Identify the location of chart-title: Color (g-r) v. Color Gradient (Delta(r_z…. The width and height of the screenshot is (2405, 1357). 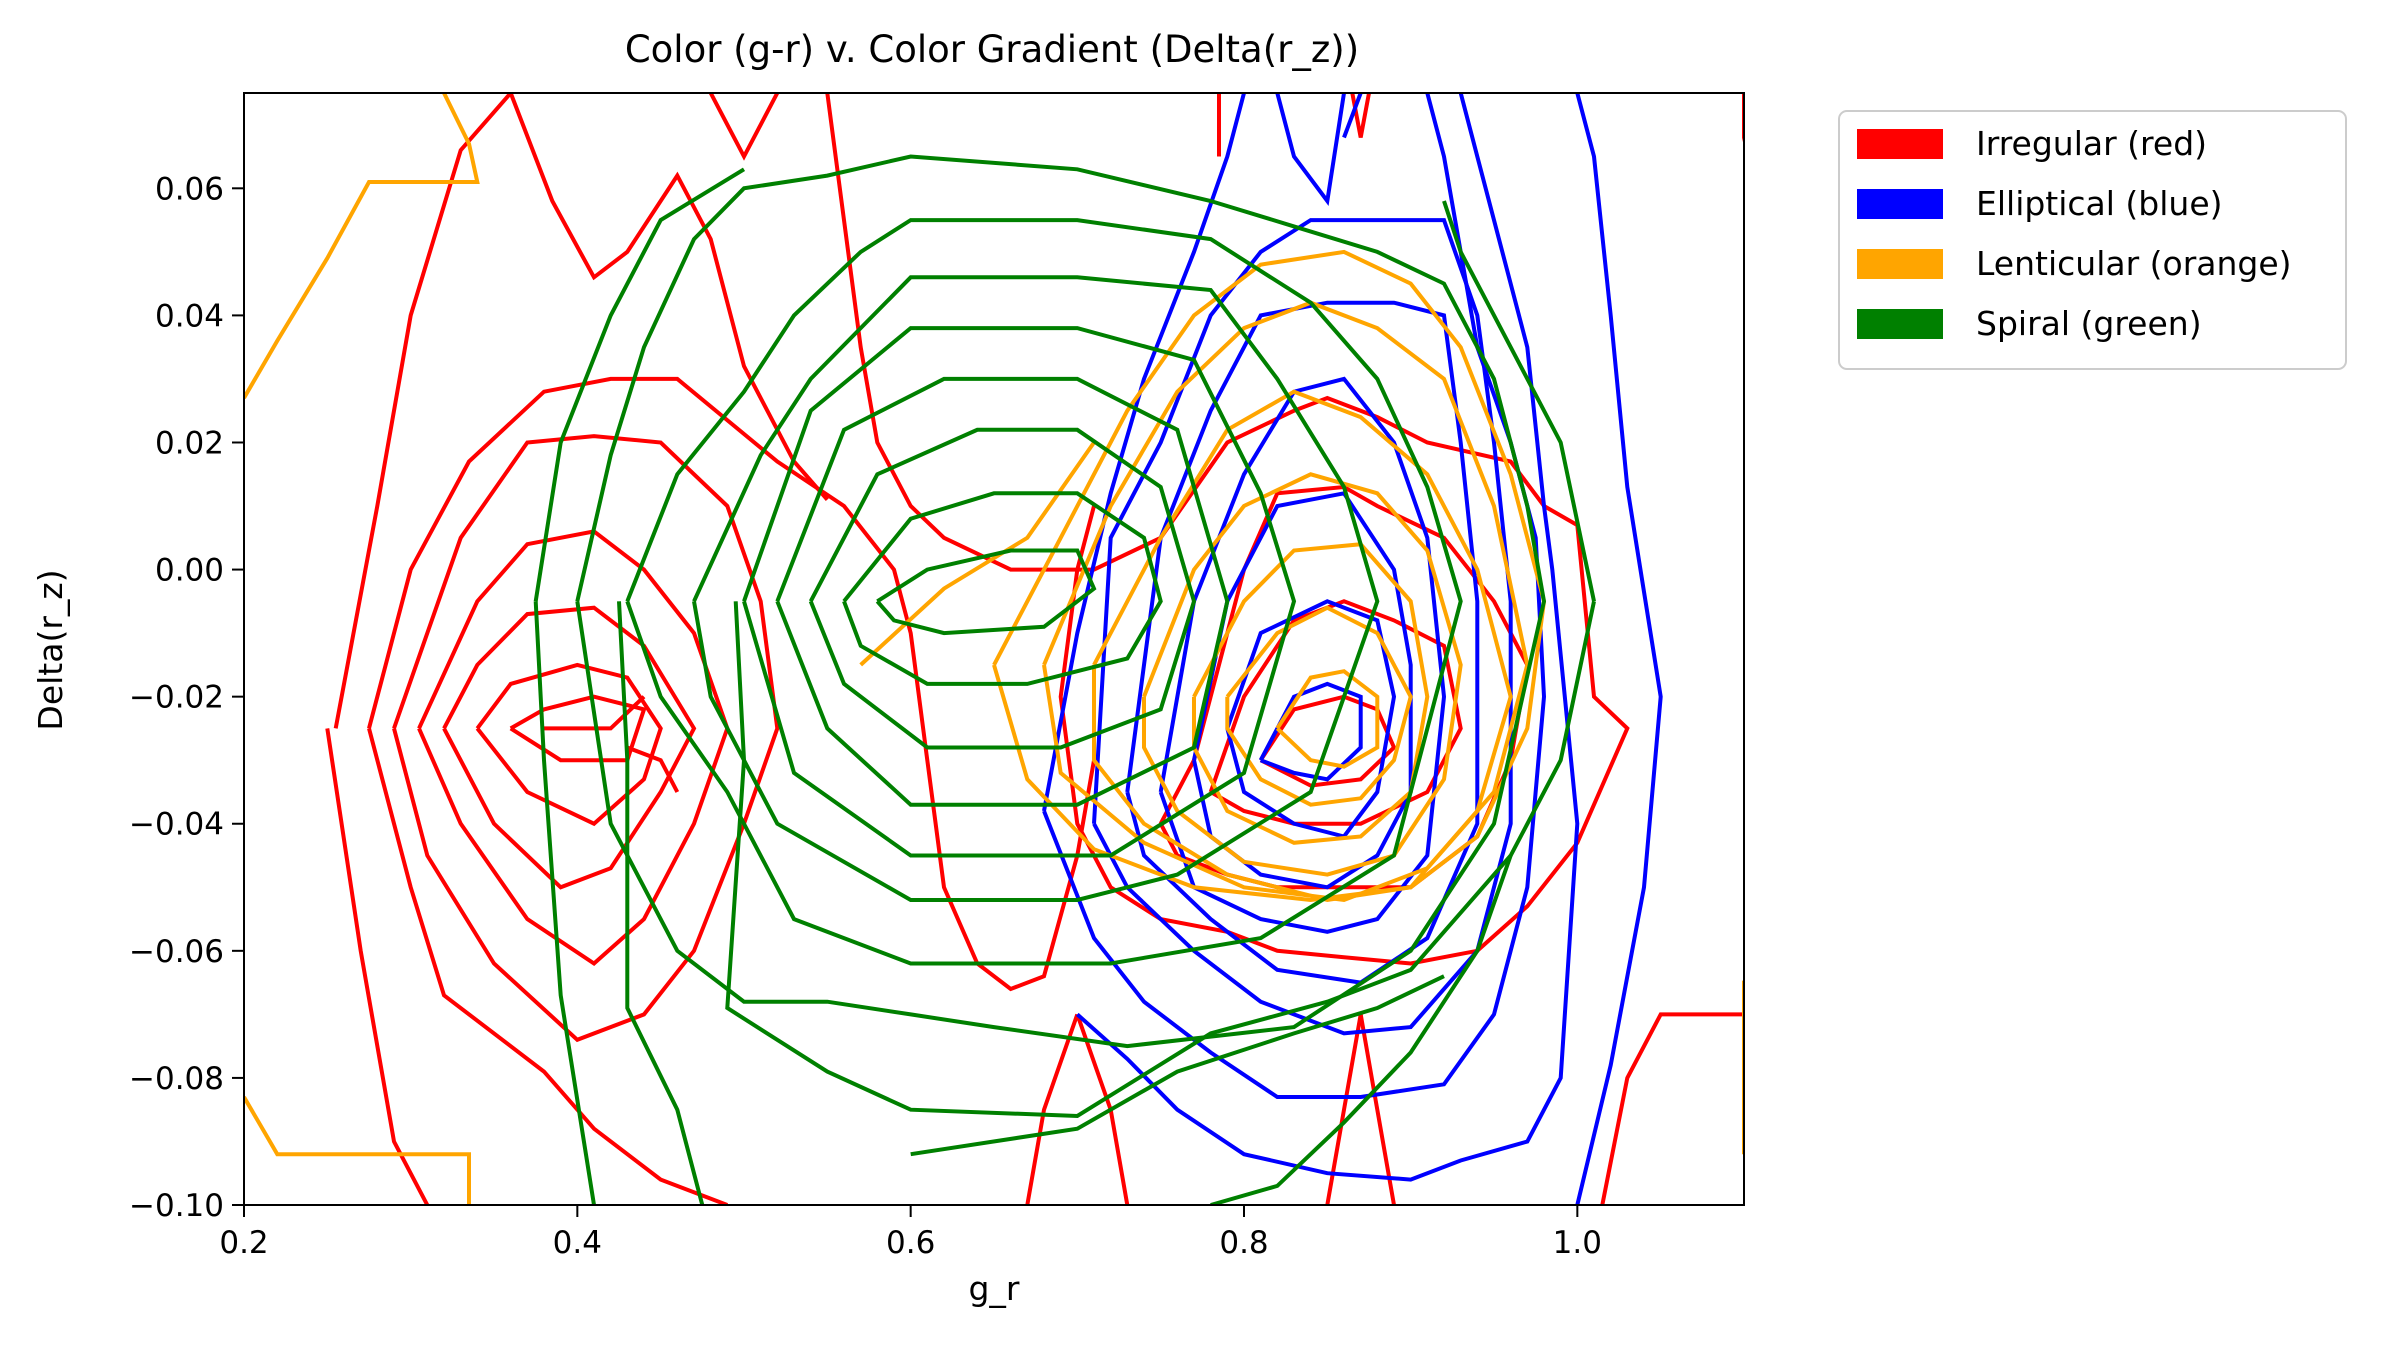
(992, 49).